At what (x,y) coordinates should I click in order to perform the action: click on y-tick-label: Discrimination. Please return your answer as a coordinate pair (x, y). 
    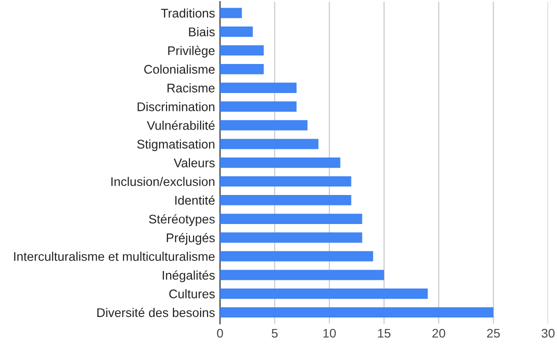
    Looking at the image, I should click on (176, 107).